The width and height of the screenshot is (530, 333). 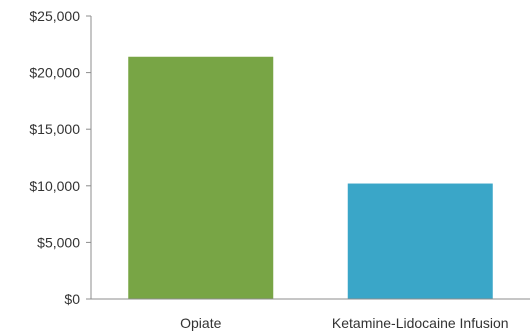 I want to click on y-tick-label: $20,000, so click(x=54, y=73).